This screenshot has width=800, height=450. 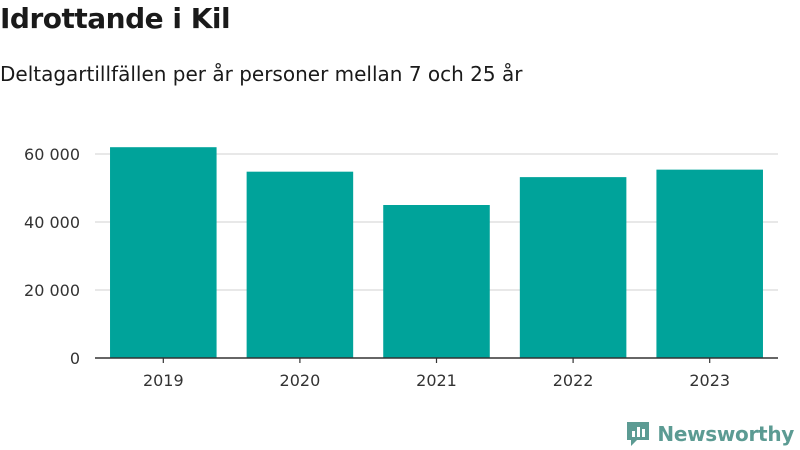 I want to click on chart-title: Idrottande i Kil, so click(x=115, y=18).